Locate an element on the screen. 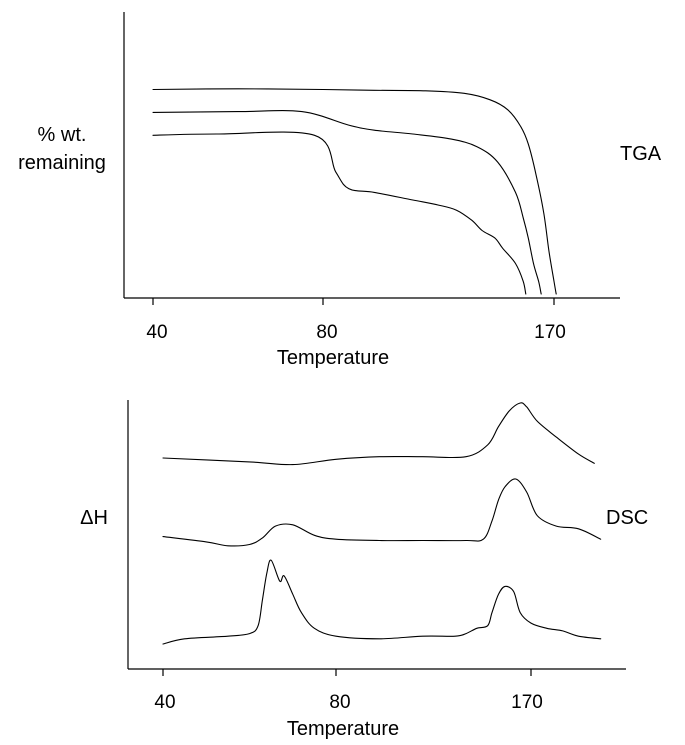  tga-chart-label: TGA is located at coordinates (641, 154).